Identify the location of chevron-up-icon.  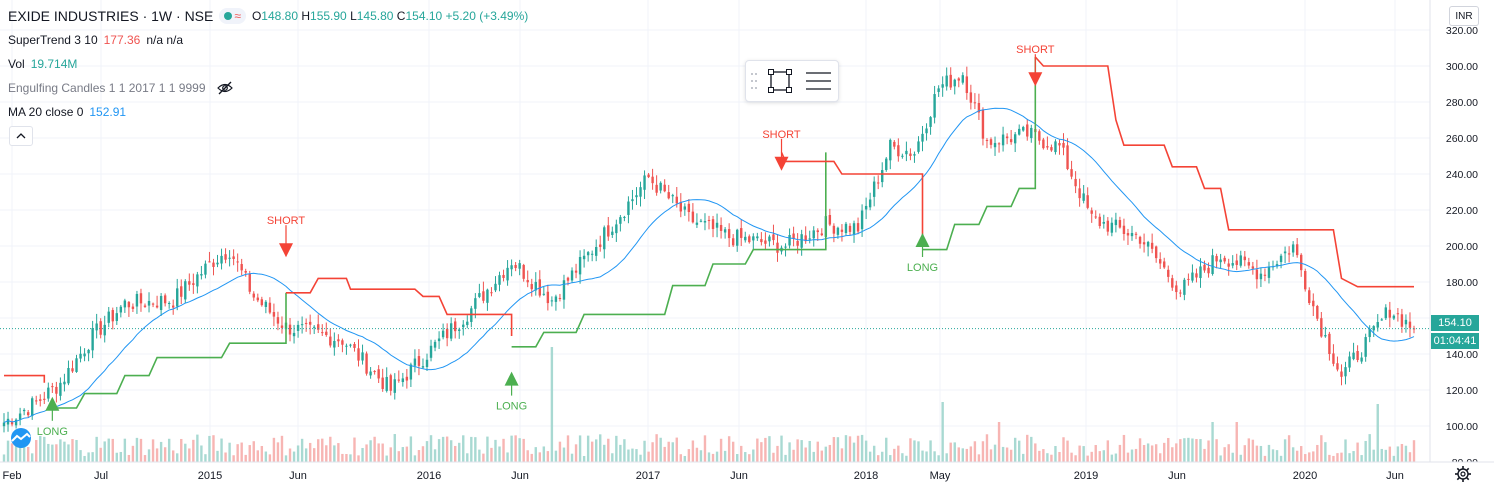
(21, 136).